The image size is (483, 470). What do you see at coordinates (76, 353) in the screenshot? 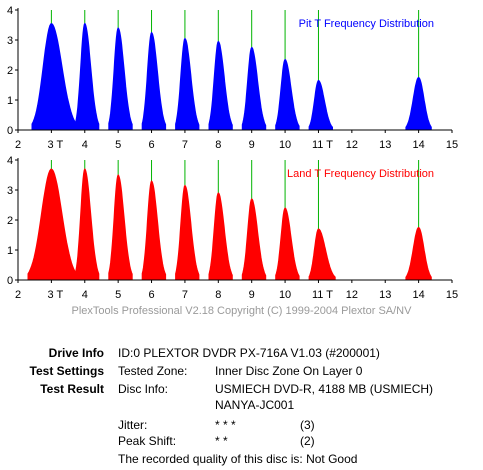
I see `drive-info-label: Drive Info` at bounding box center [76, 353].